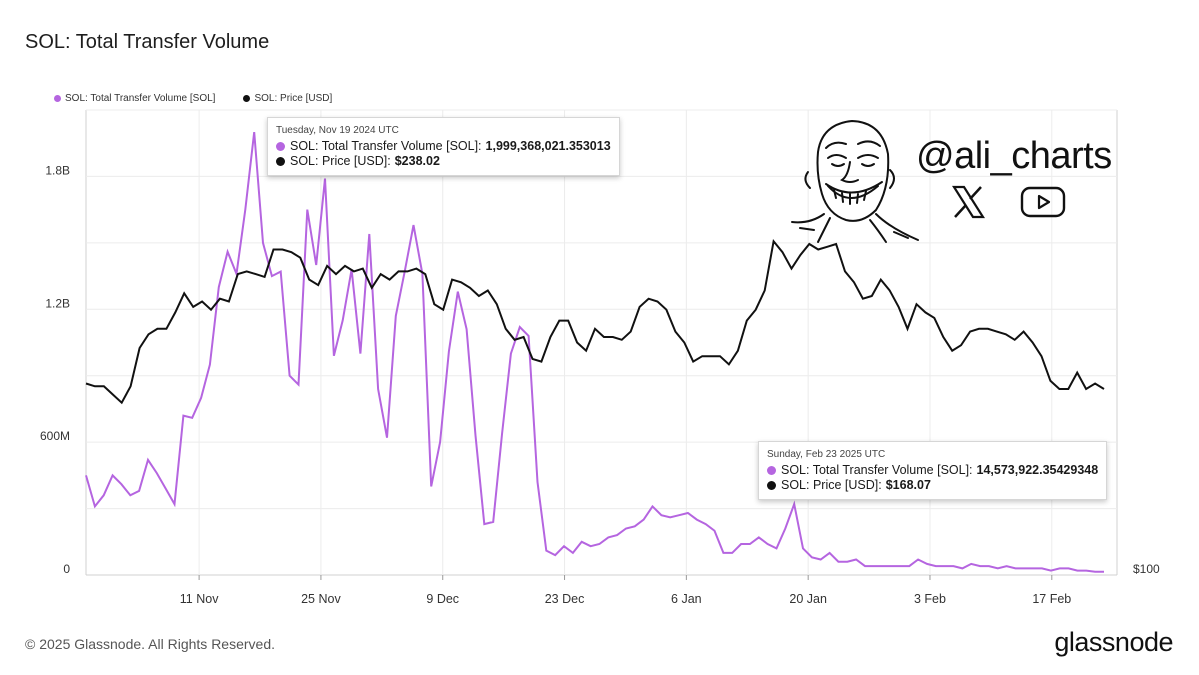 This screenshot has width=1199, height=675. Describe the element at coordinates (55, 436) in the screenshot. I see `y-tick-label: 600M` at that location.